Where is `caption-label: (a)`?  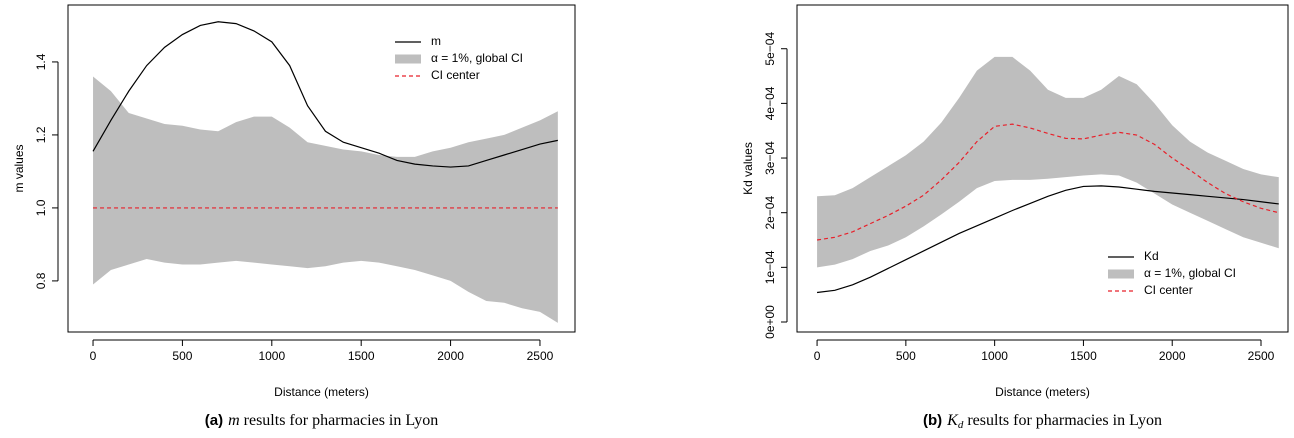
caption-label: (a) is located at coordinates (214, 420).